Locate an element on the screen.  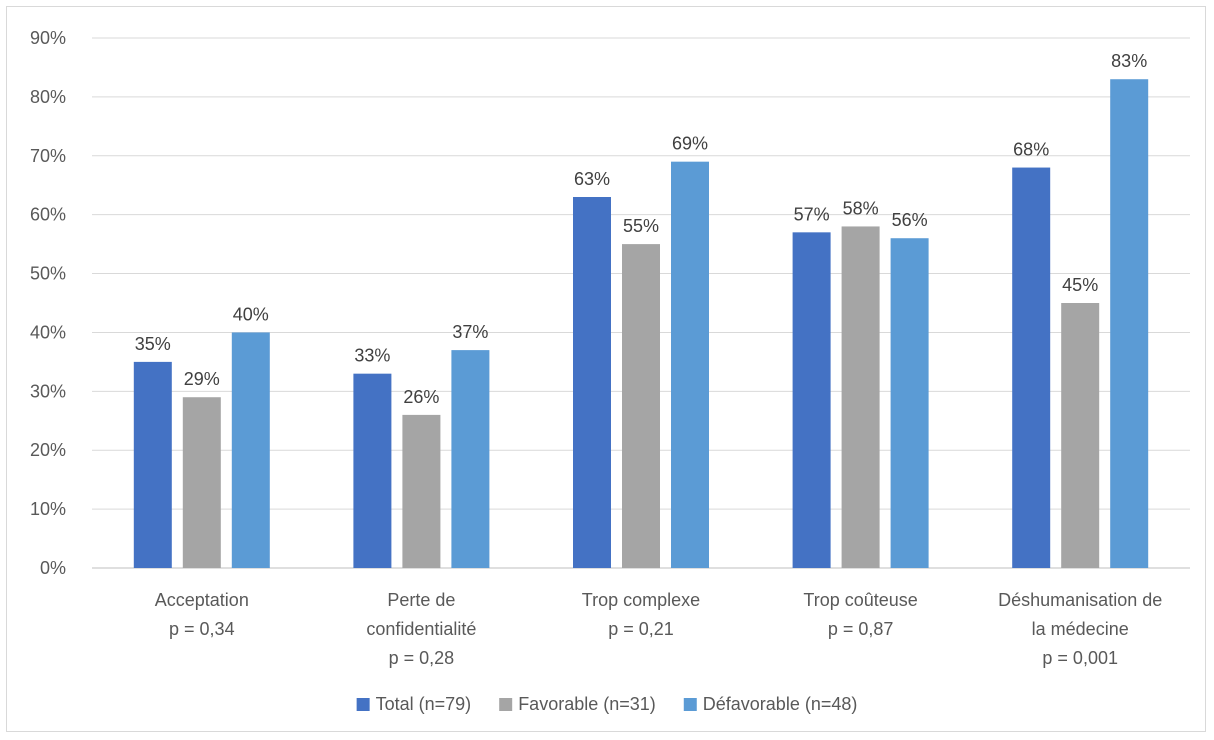
y-tick-label: 60% is located at coordinates (48, 215).